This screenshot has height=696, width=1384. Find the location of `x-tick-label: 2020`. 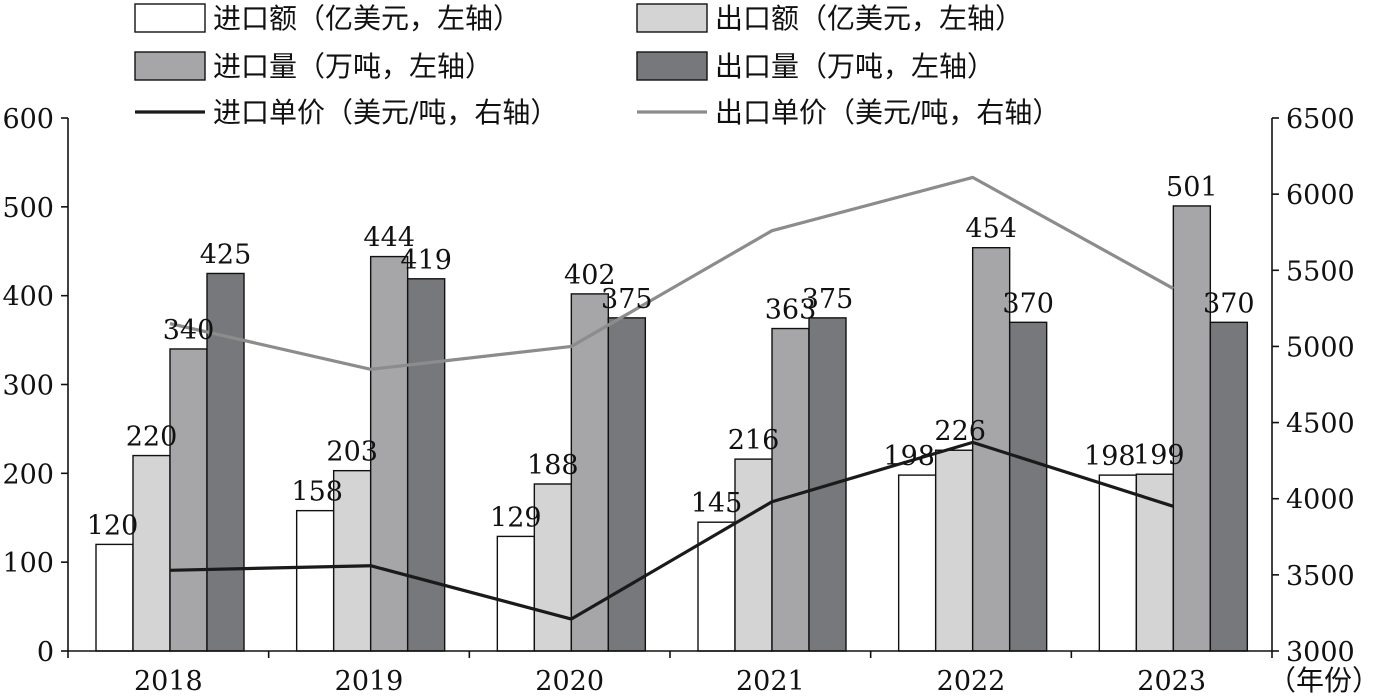

x-tick-label: 2020 is located at coordinates (569, 681).